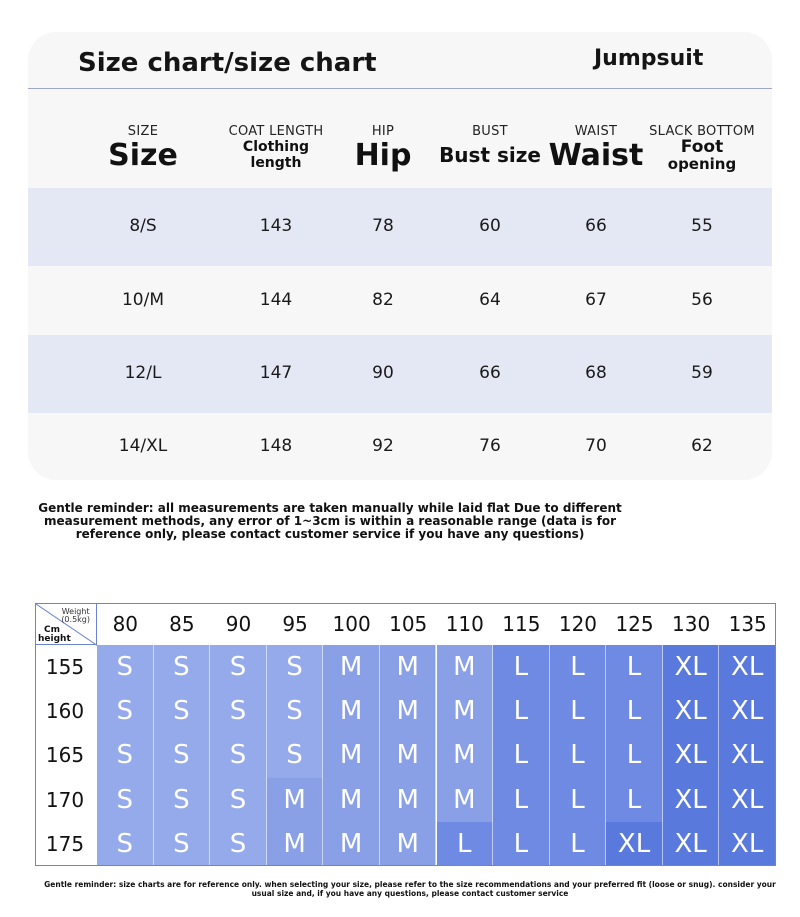  What do you see at coordinates (65, 667) in the screenshot?
I see `height-label: 155` at bounding box center [65, 667].